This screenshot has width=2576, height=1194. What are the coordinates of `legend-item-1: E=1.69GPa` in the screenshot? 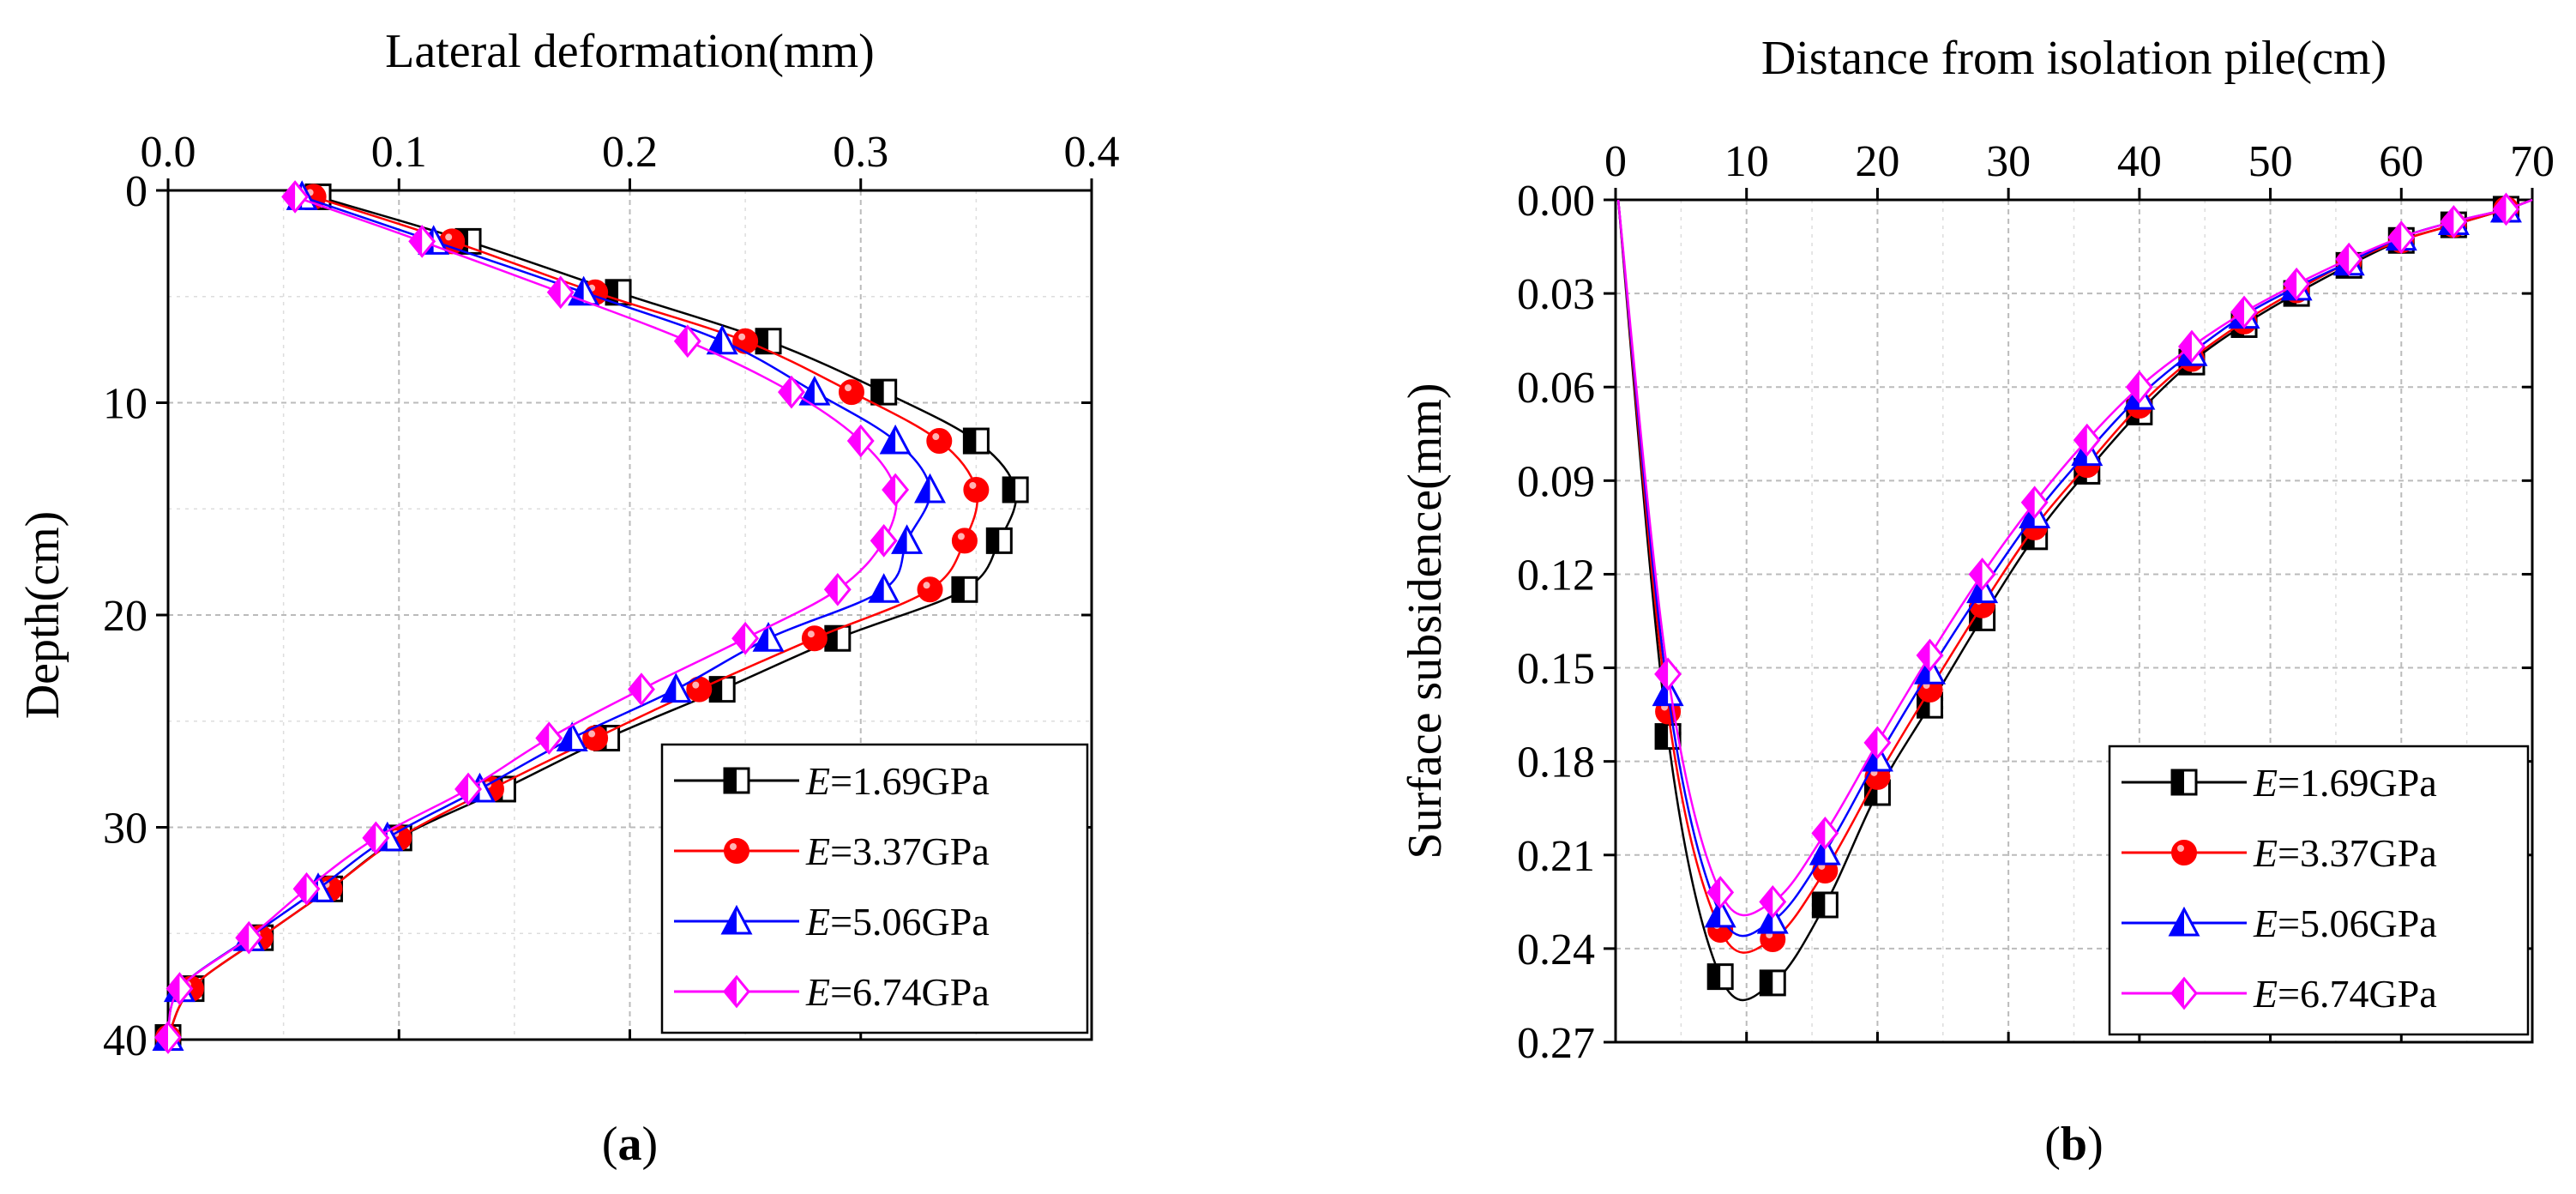 It's located at (832, 781).